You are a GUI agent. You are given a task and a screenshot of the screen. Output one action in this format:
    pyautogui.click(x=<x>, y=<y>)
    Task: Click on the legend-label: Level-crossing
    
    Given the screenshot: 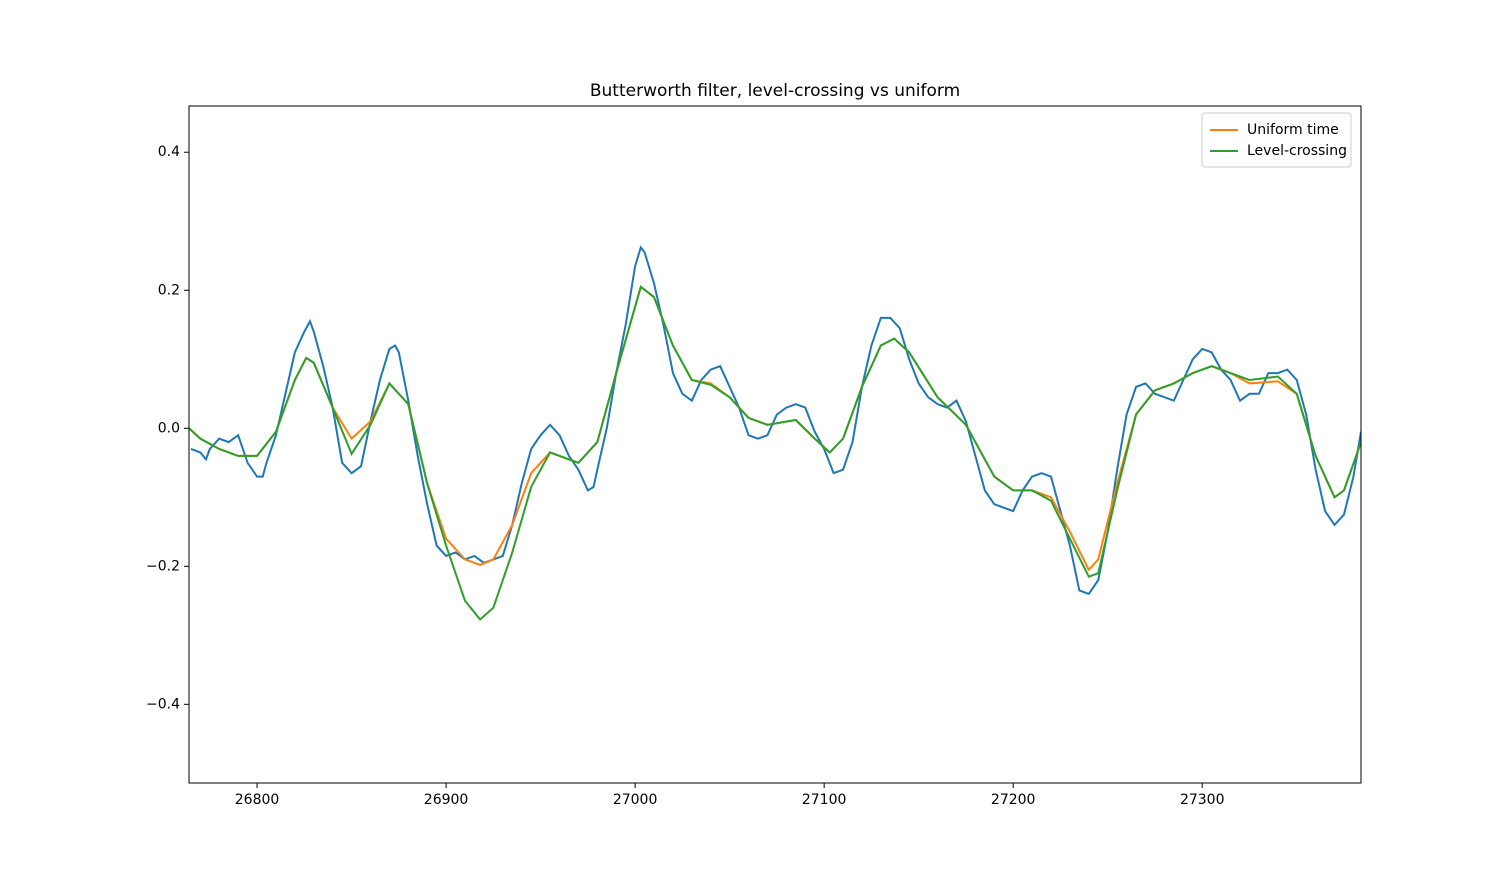 What is the action you would take?
    pyautogui.click(x=1297, y=151)
    